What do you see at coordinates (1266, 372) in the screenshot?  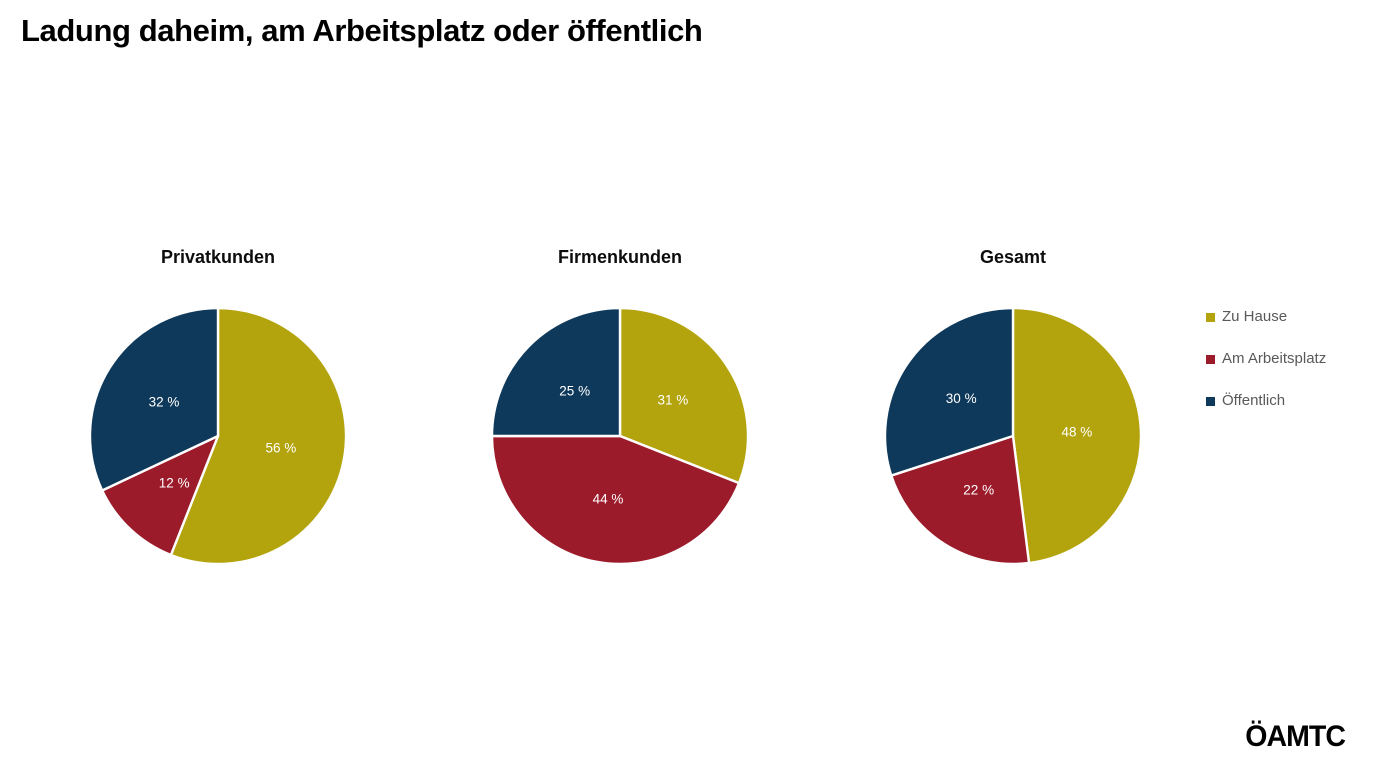 I see `legend: Zu Hause Am Arbeitsplatz Öffentlich` at bounding box center [1266, 372].